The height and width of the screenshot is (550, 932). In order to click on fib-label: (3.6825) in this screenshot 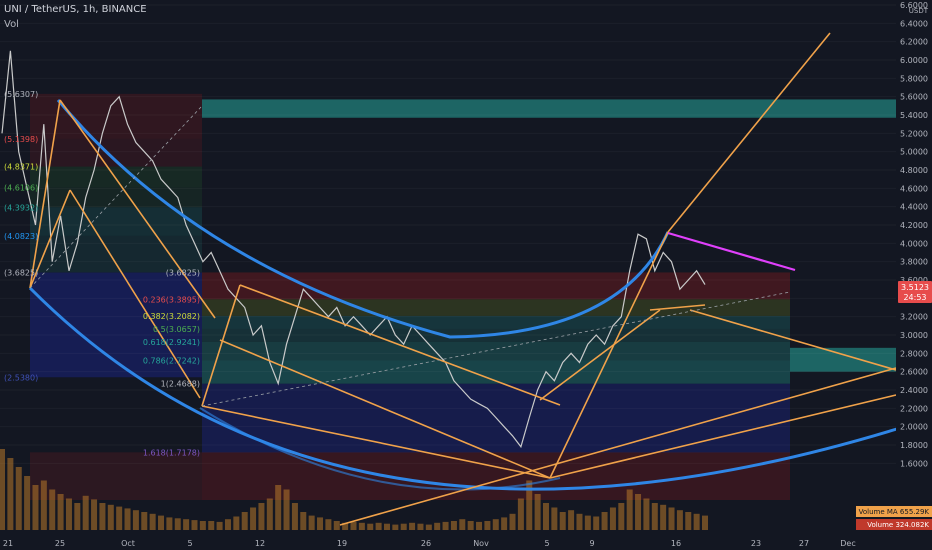, I will do `click(21, 272)`.